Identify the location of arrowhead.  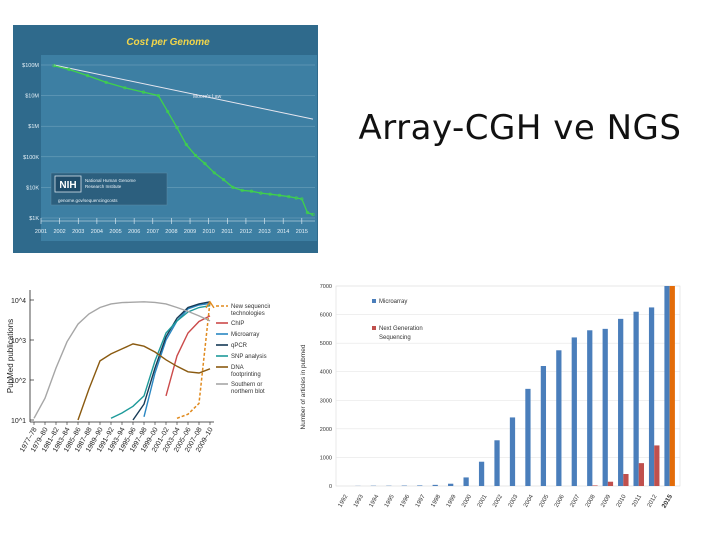
(210, 304).